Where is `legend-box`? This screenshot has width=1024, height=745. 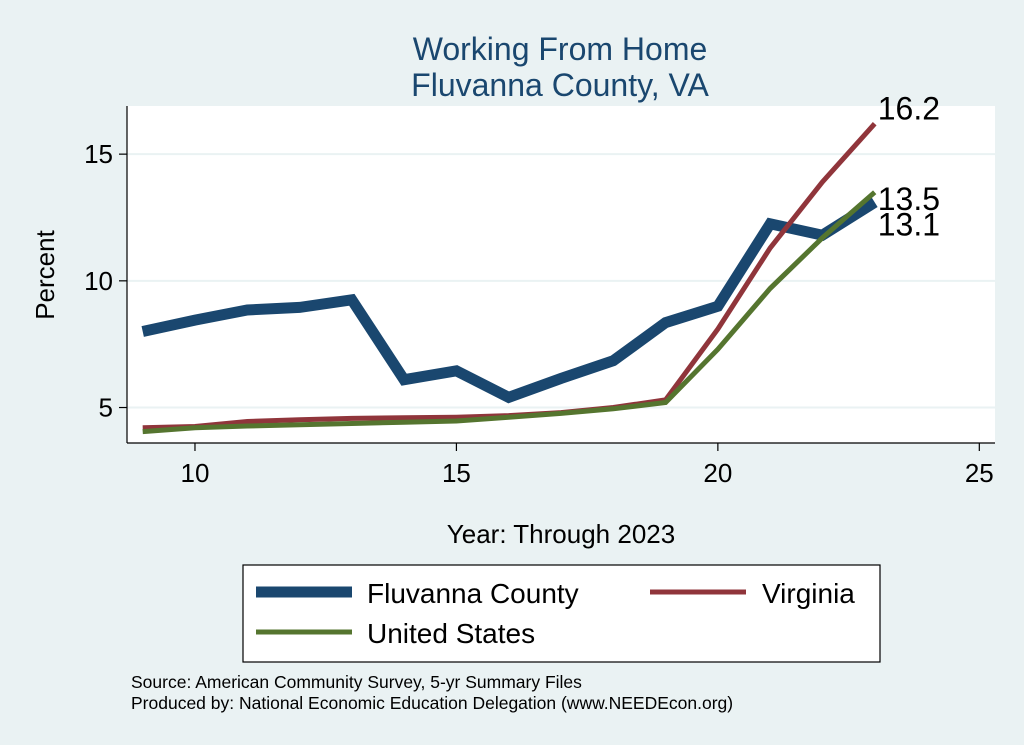 legend-box is located at coordinates (561, 613).